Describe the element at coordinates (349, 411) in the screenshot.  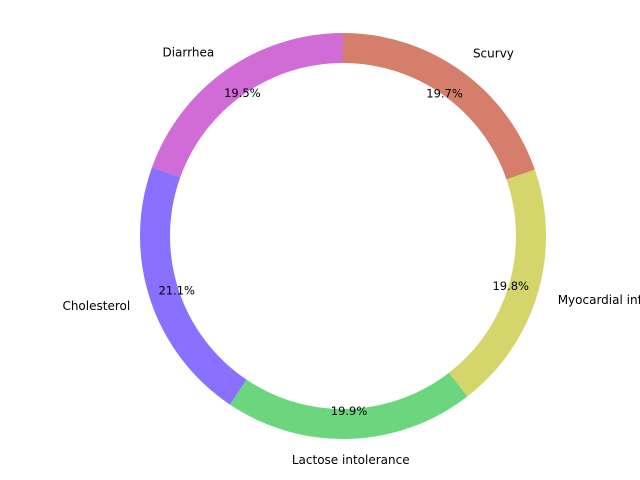
I see `pct-label-lactose-intolerance: 19.9%` at that location.